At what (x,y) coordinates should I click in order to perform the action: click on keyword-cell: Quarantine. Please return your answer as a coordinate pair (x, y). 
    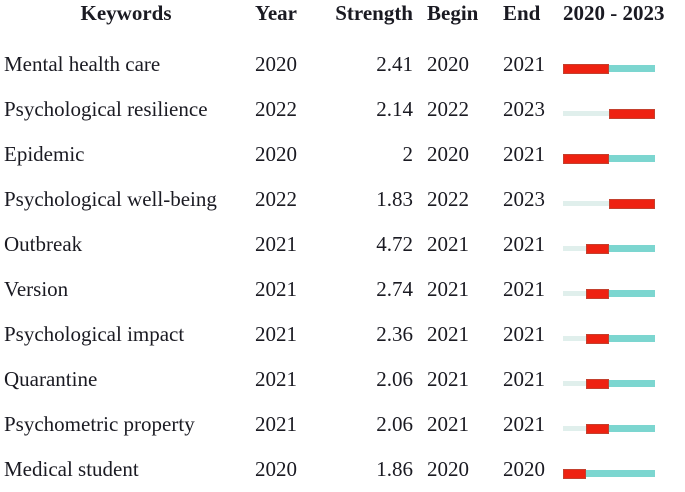
    Looking at the image, I should click on (51, 379).